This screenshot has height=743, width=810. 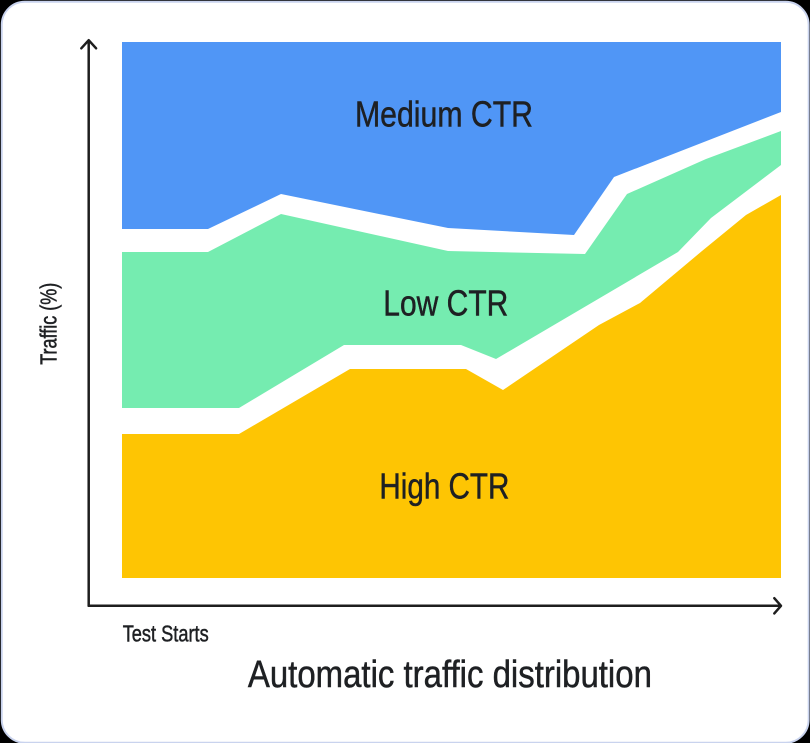 What do you see at coordinates (49, 324) in the screenshot?
I see `svg-text: Traffic (%)` at bounding box center [49, 324].